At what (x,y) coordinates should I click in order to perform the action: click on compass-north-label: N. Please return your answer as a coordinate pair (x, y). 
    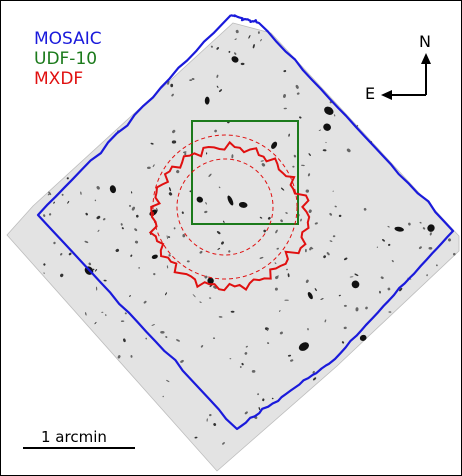
    Looking at the image, I should click on (425, 41).